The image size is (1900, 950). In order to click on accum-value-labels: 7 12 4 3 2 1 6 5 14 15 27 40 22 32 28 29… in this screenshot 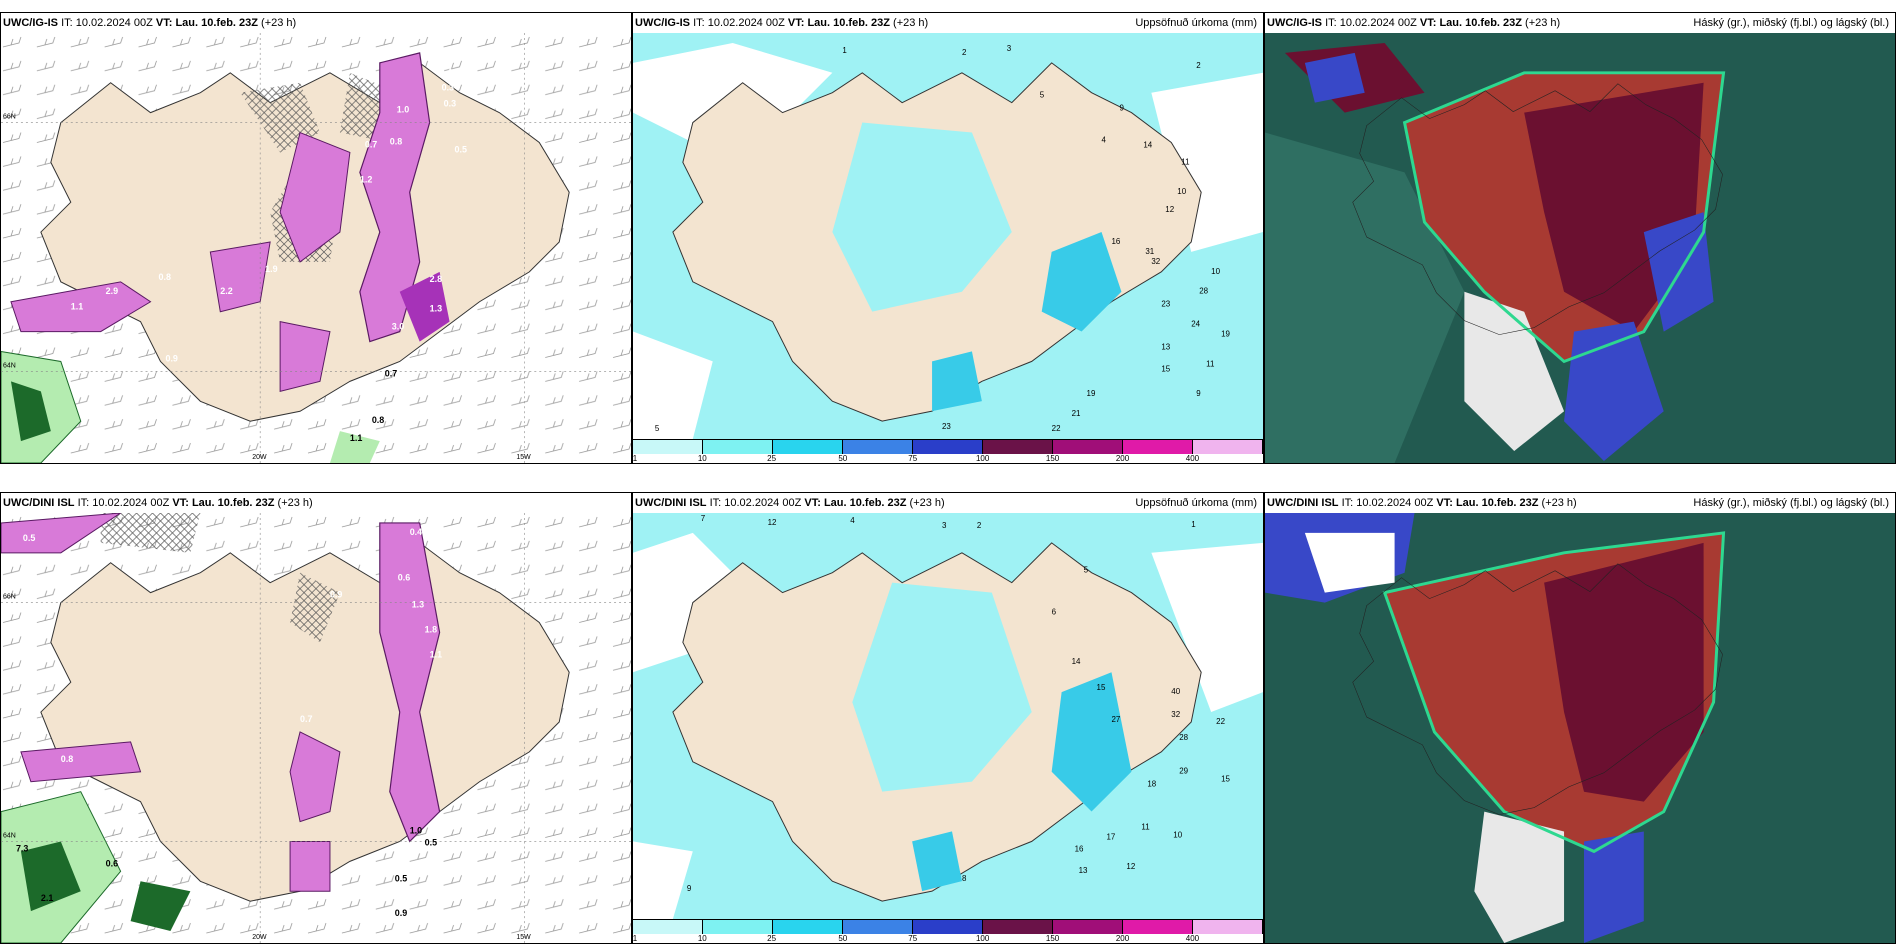, I will do `click(959, 703)`.